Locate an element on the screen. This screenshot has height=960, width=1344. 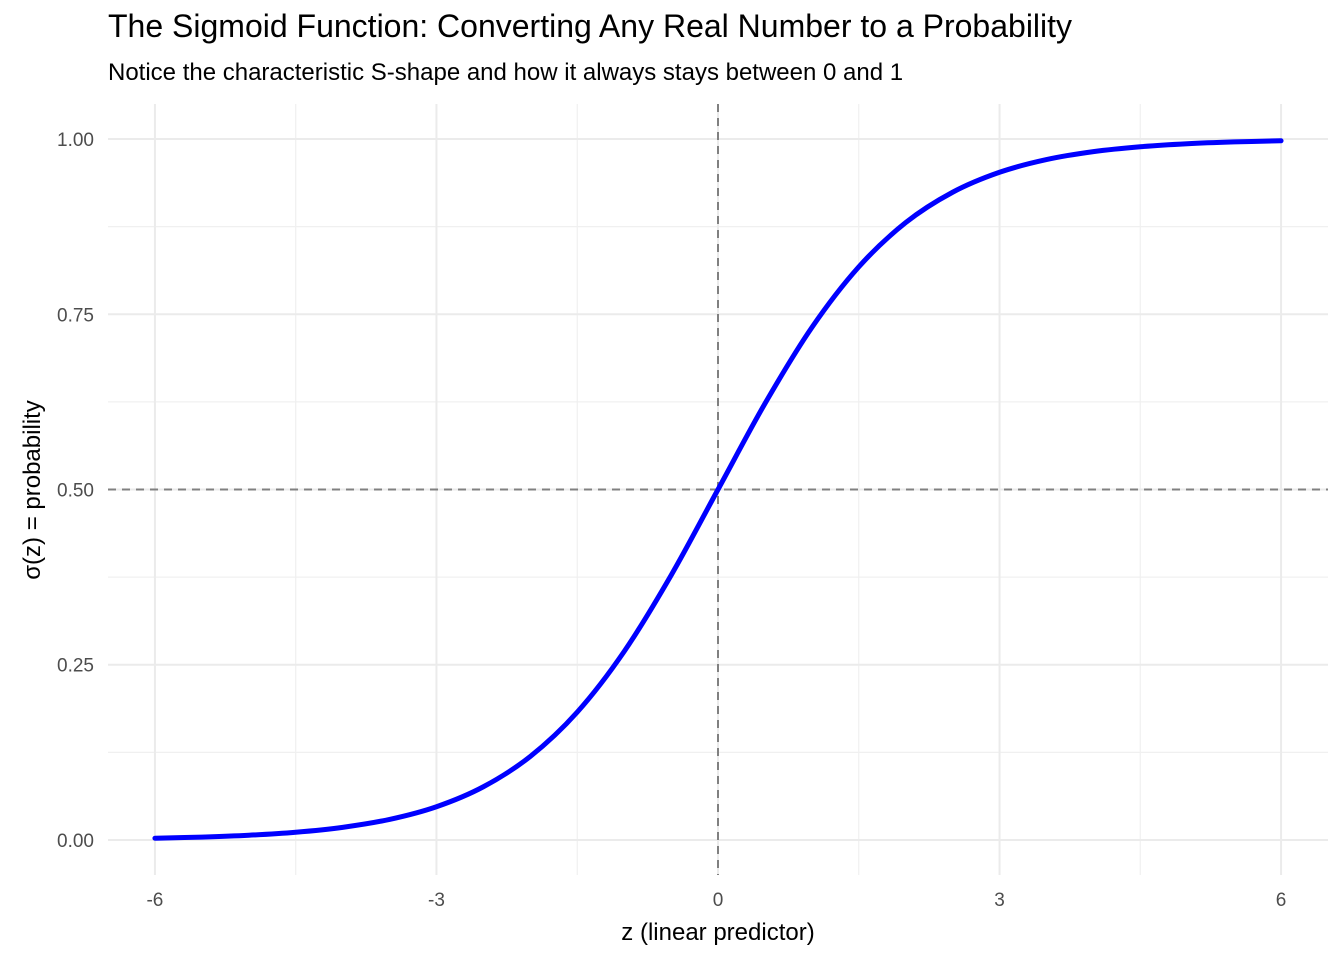
x-tick-label: -3 is located at coordinates (436, 900).